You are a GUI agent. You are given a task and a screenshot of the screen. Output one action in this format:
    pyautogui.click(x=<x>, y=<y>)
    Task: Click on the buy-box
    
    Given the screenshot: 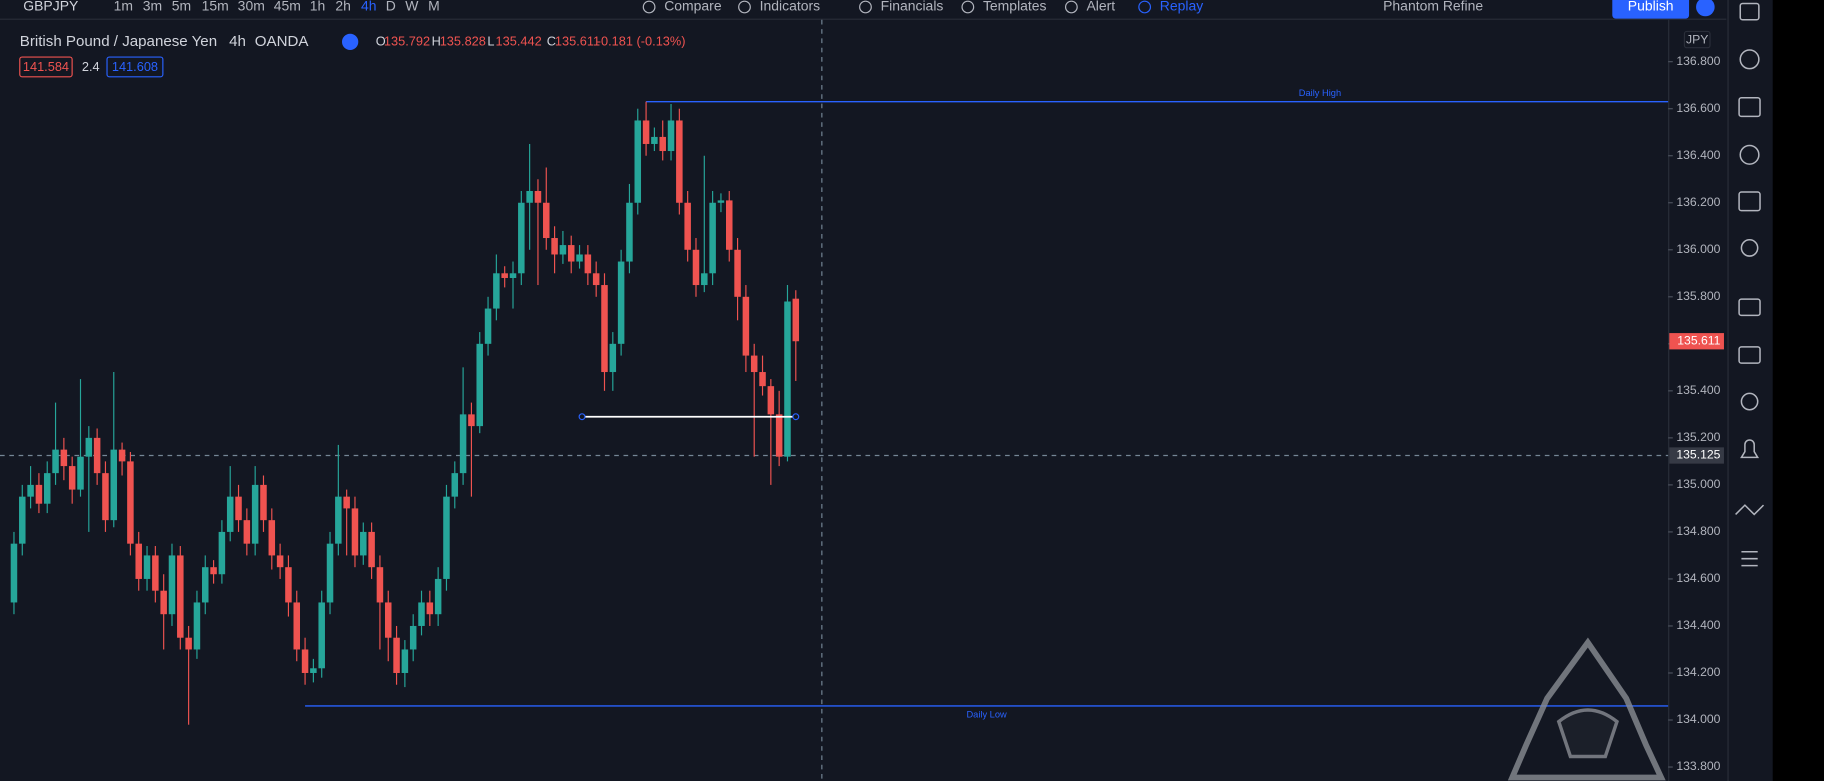 What is the action you would take?
    pyautogui.click(x=135, y=67)
    